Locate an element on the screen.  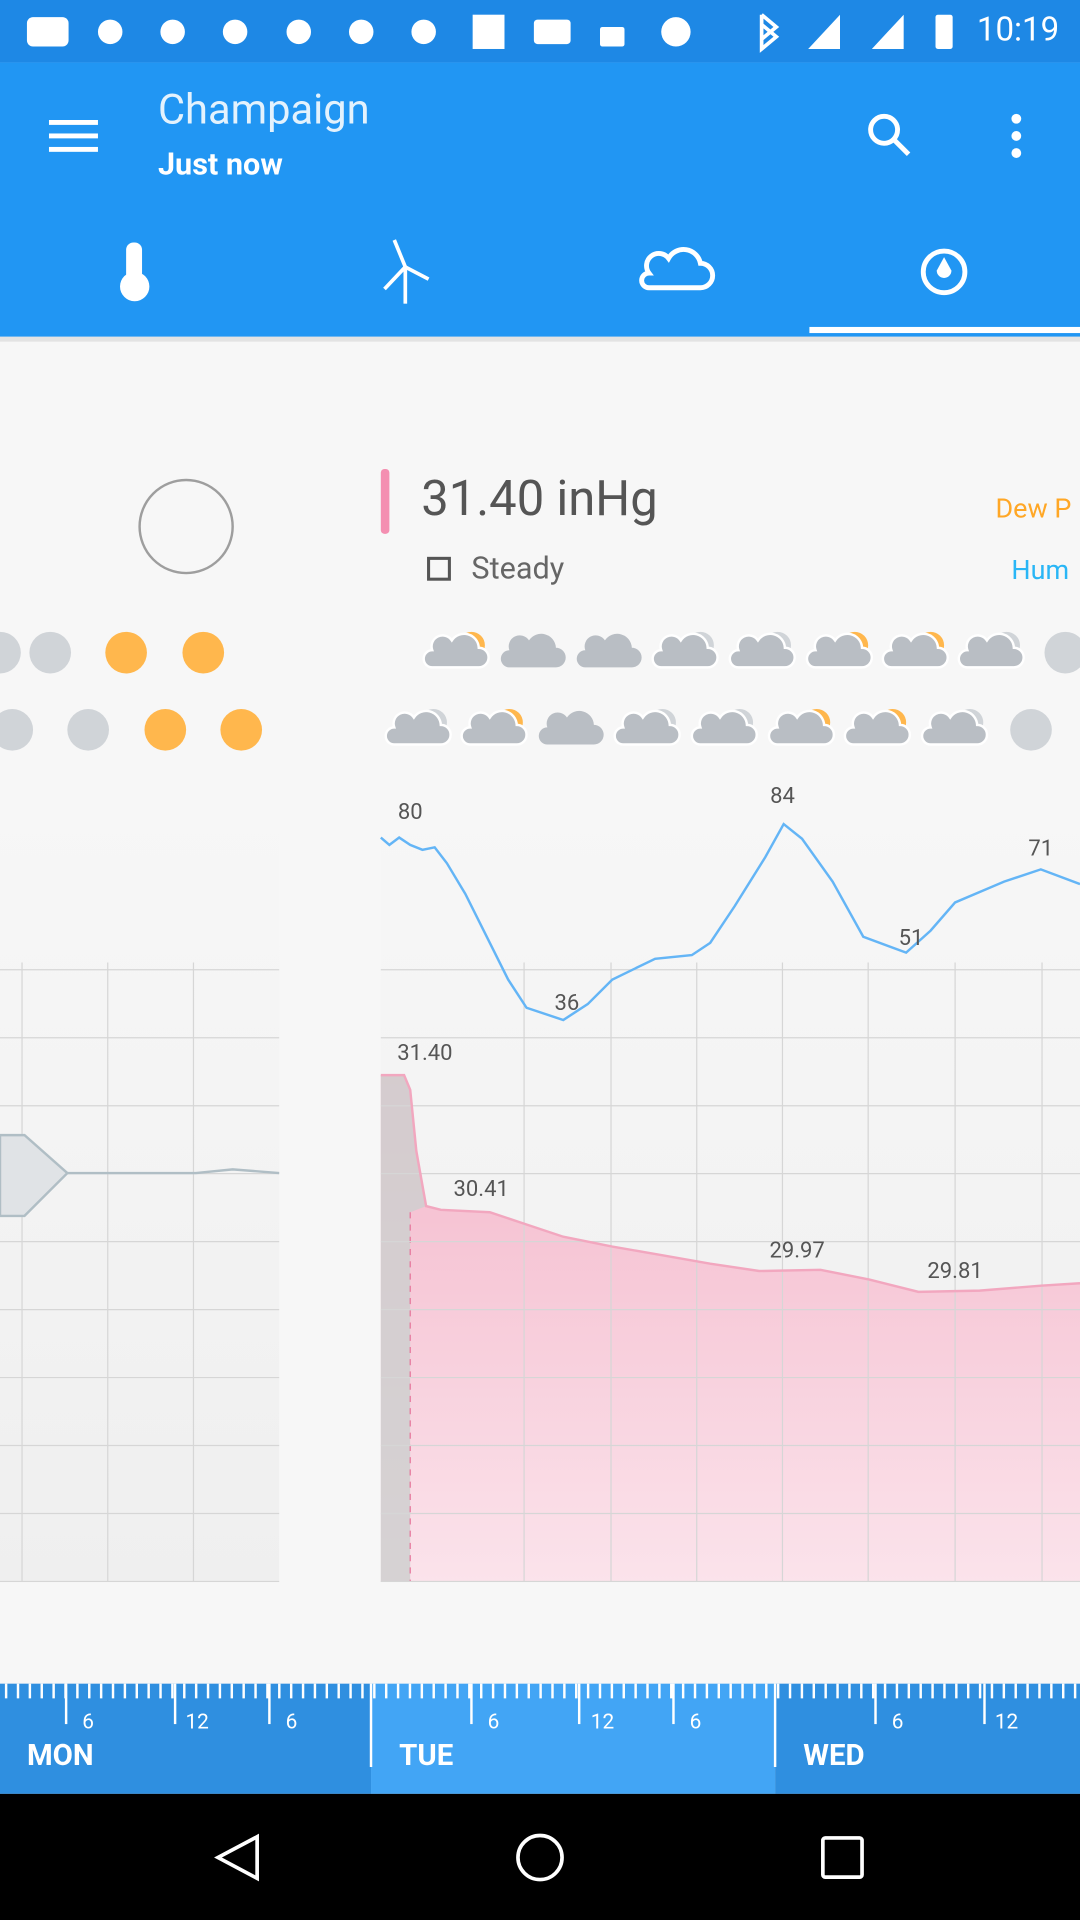
back-button is located at coordinates (236, 1857).